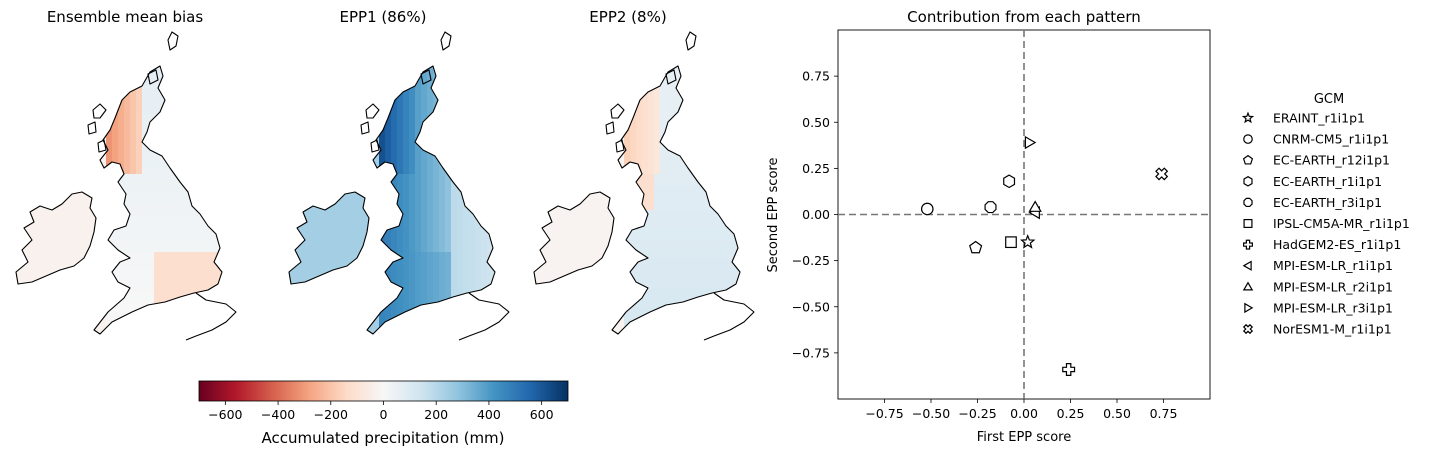 The width and height of the screenshot is (1440, 454). I want to click on legend-item: MPI-ESM-LR_r3i1p1, so click(1318, 307).